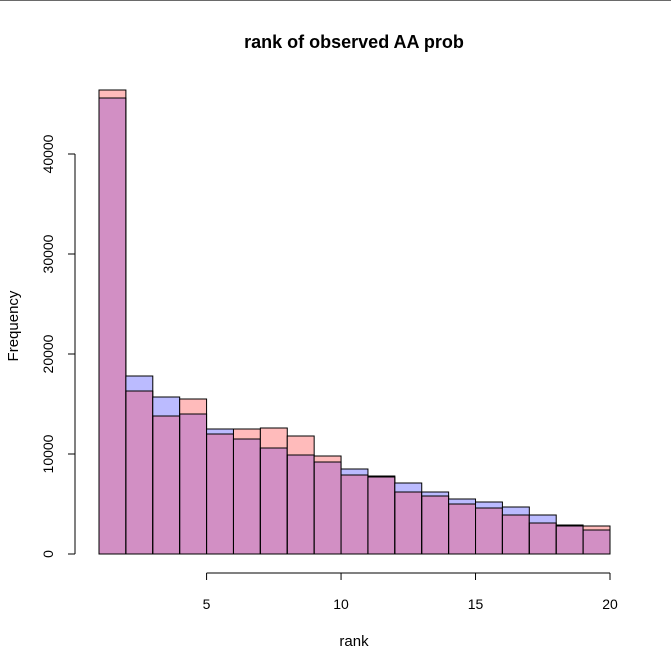  Describe the element at coordinates (335, 0) in the screenshot. I see `top-border` at that location.